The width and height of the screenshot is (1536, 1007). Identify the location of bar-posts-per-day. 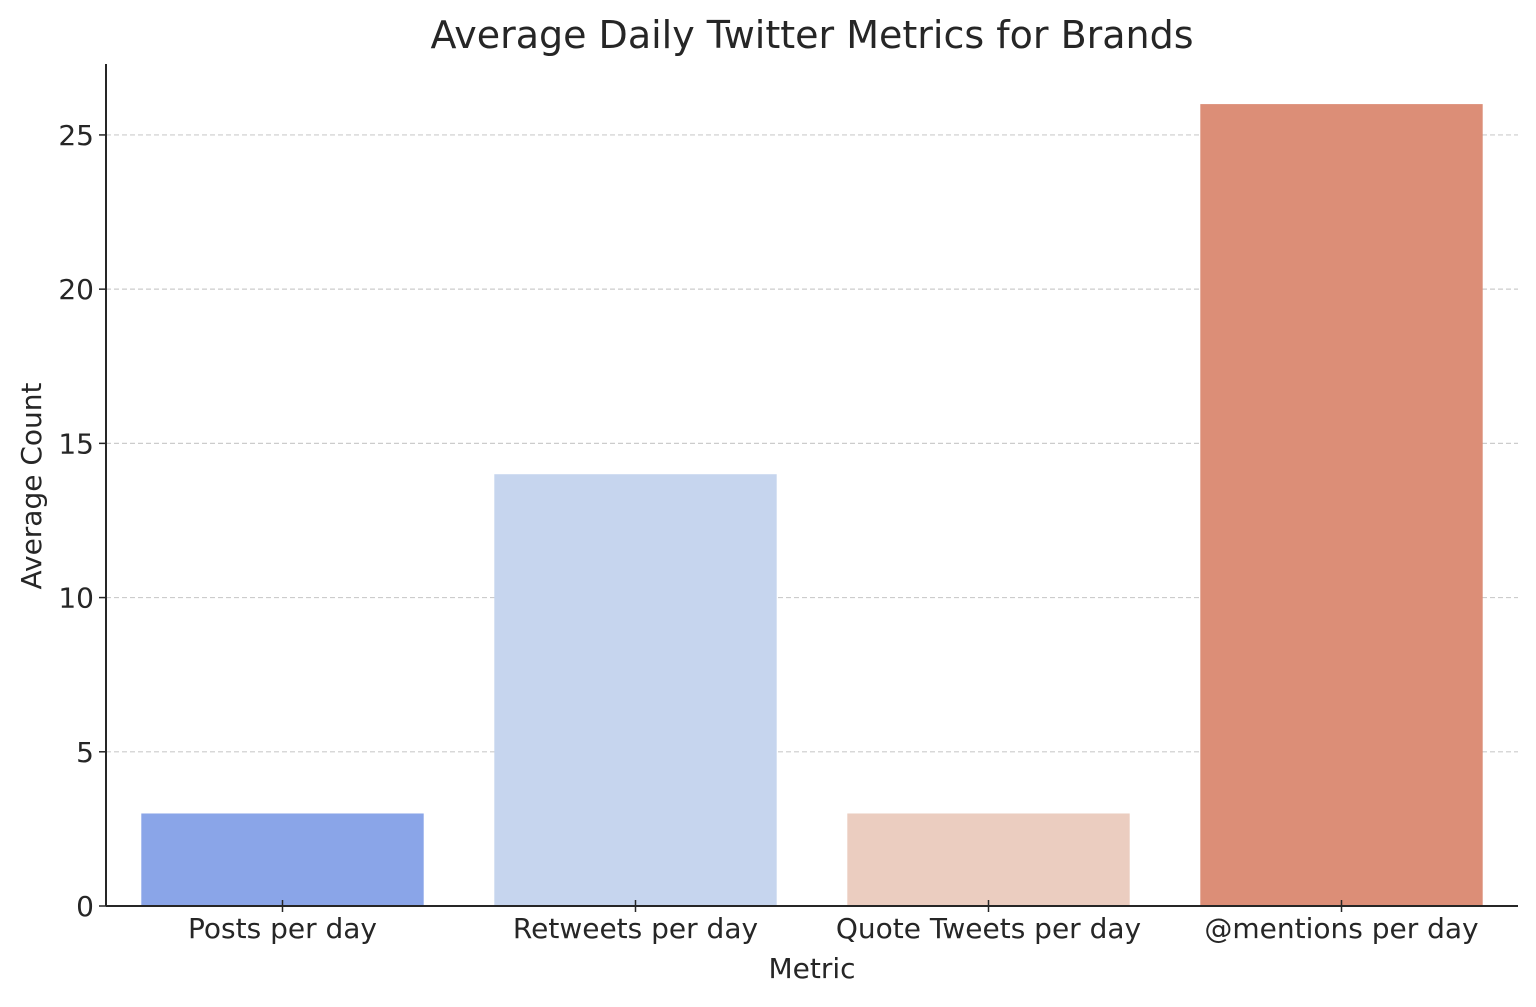
(282, 859).